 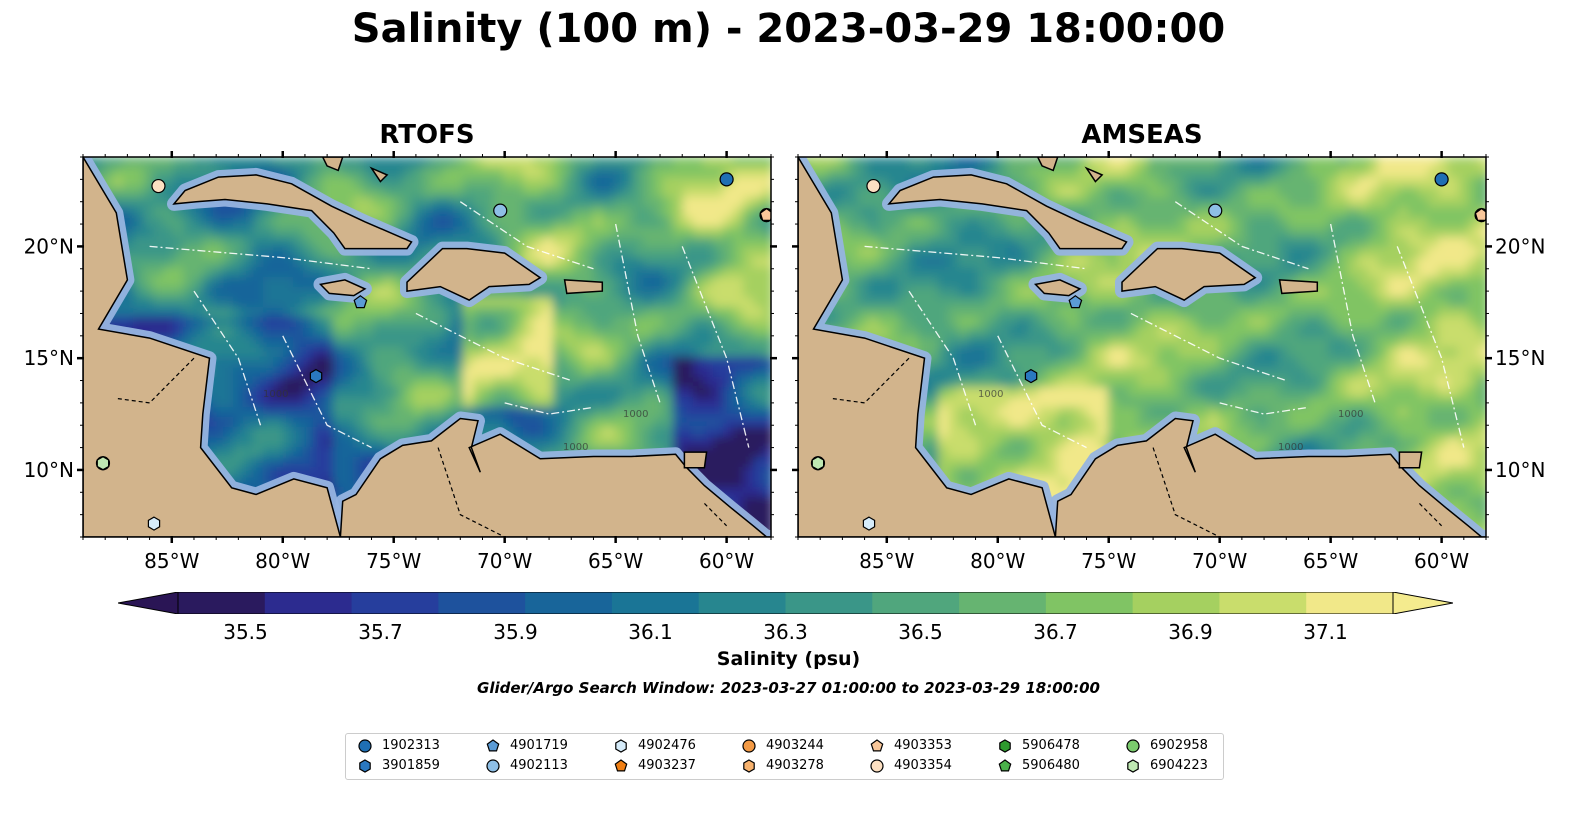 What do you see at coordinates (583, 287) in the screenshot?
I see `land-puerto-rico` at bounding box center [583, 287].